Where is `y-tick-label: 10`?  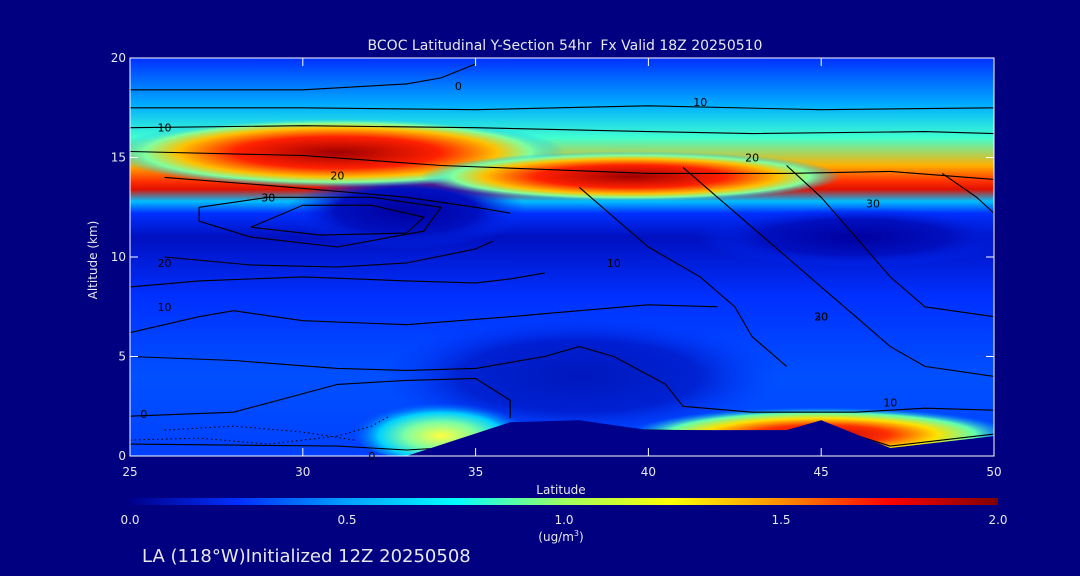 y-tick-label: 10 is located at coordinates (118, 257).